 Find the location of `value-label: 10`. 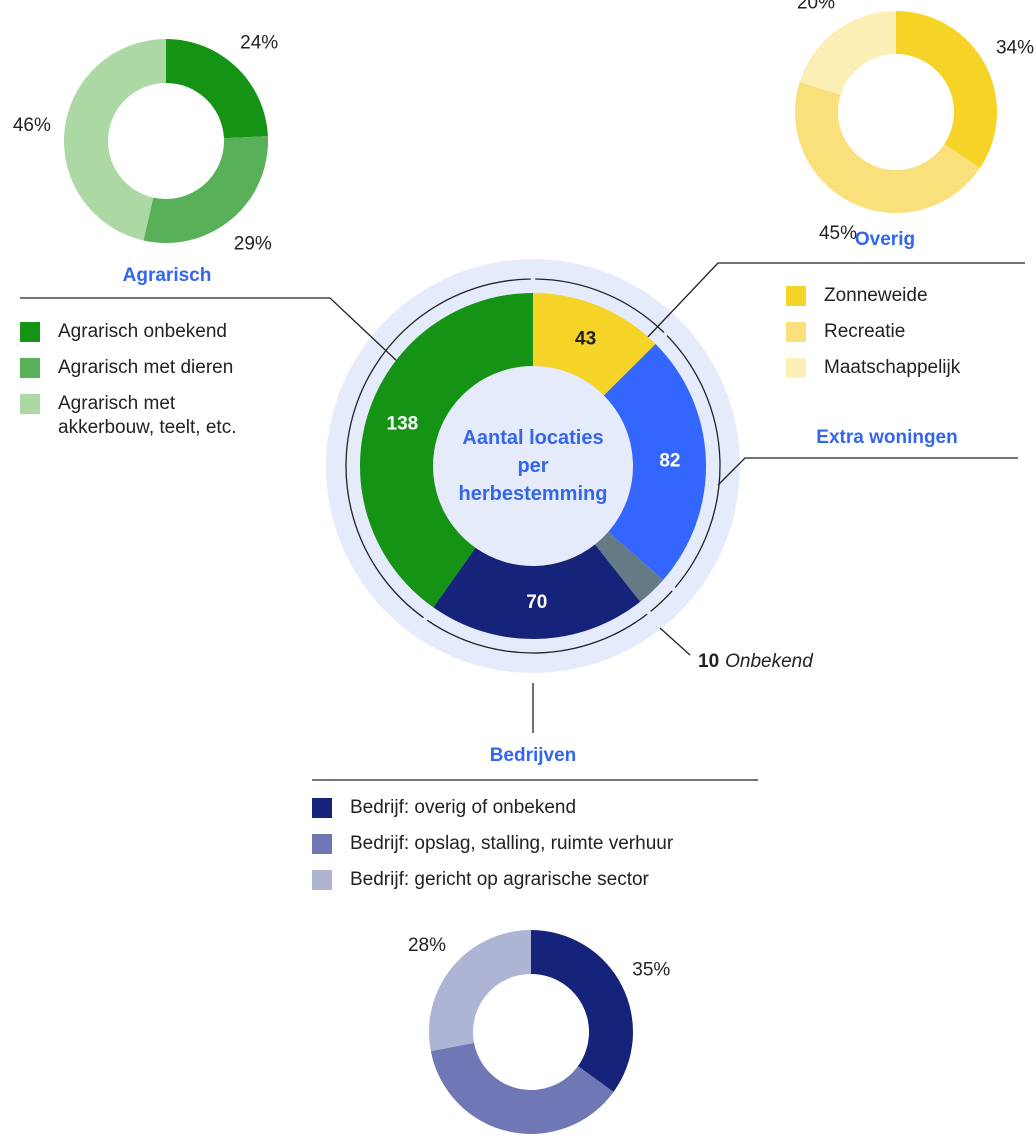

value-label: 10 is located at coordinates (708, 661).